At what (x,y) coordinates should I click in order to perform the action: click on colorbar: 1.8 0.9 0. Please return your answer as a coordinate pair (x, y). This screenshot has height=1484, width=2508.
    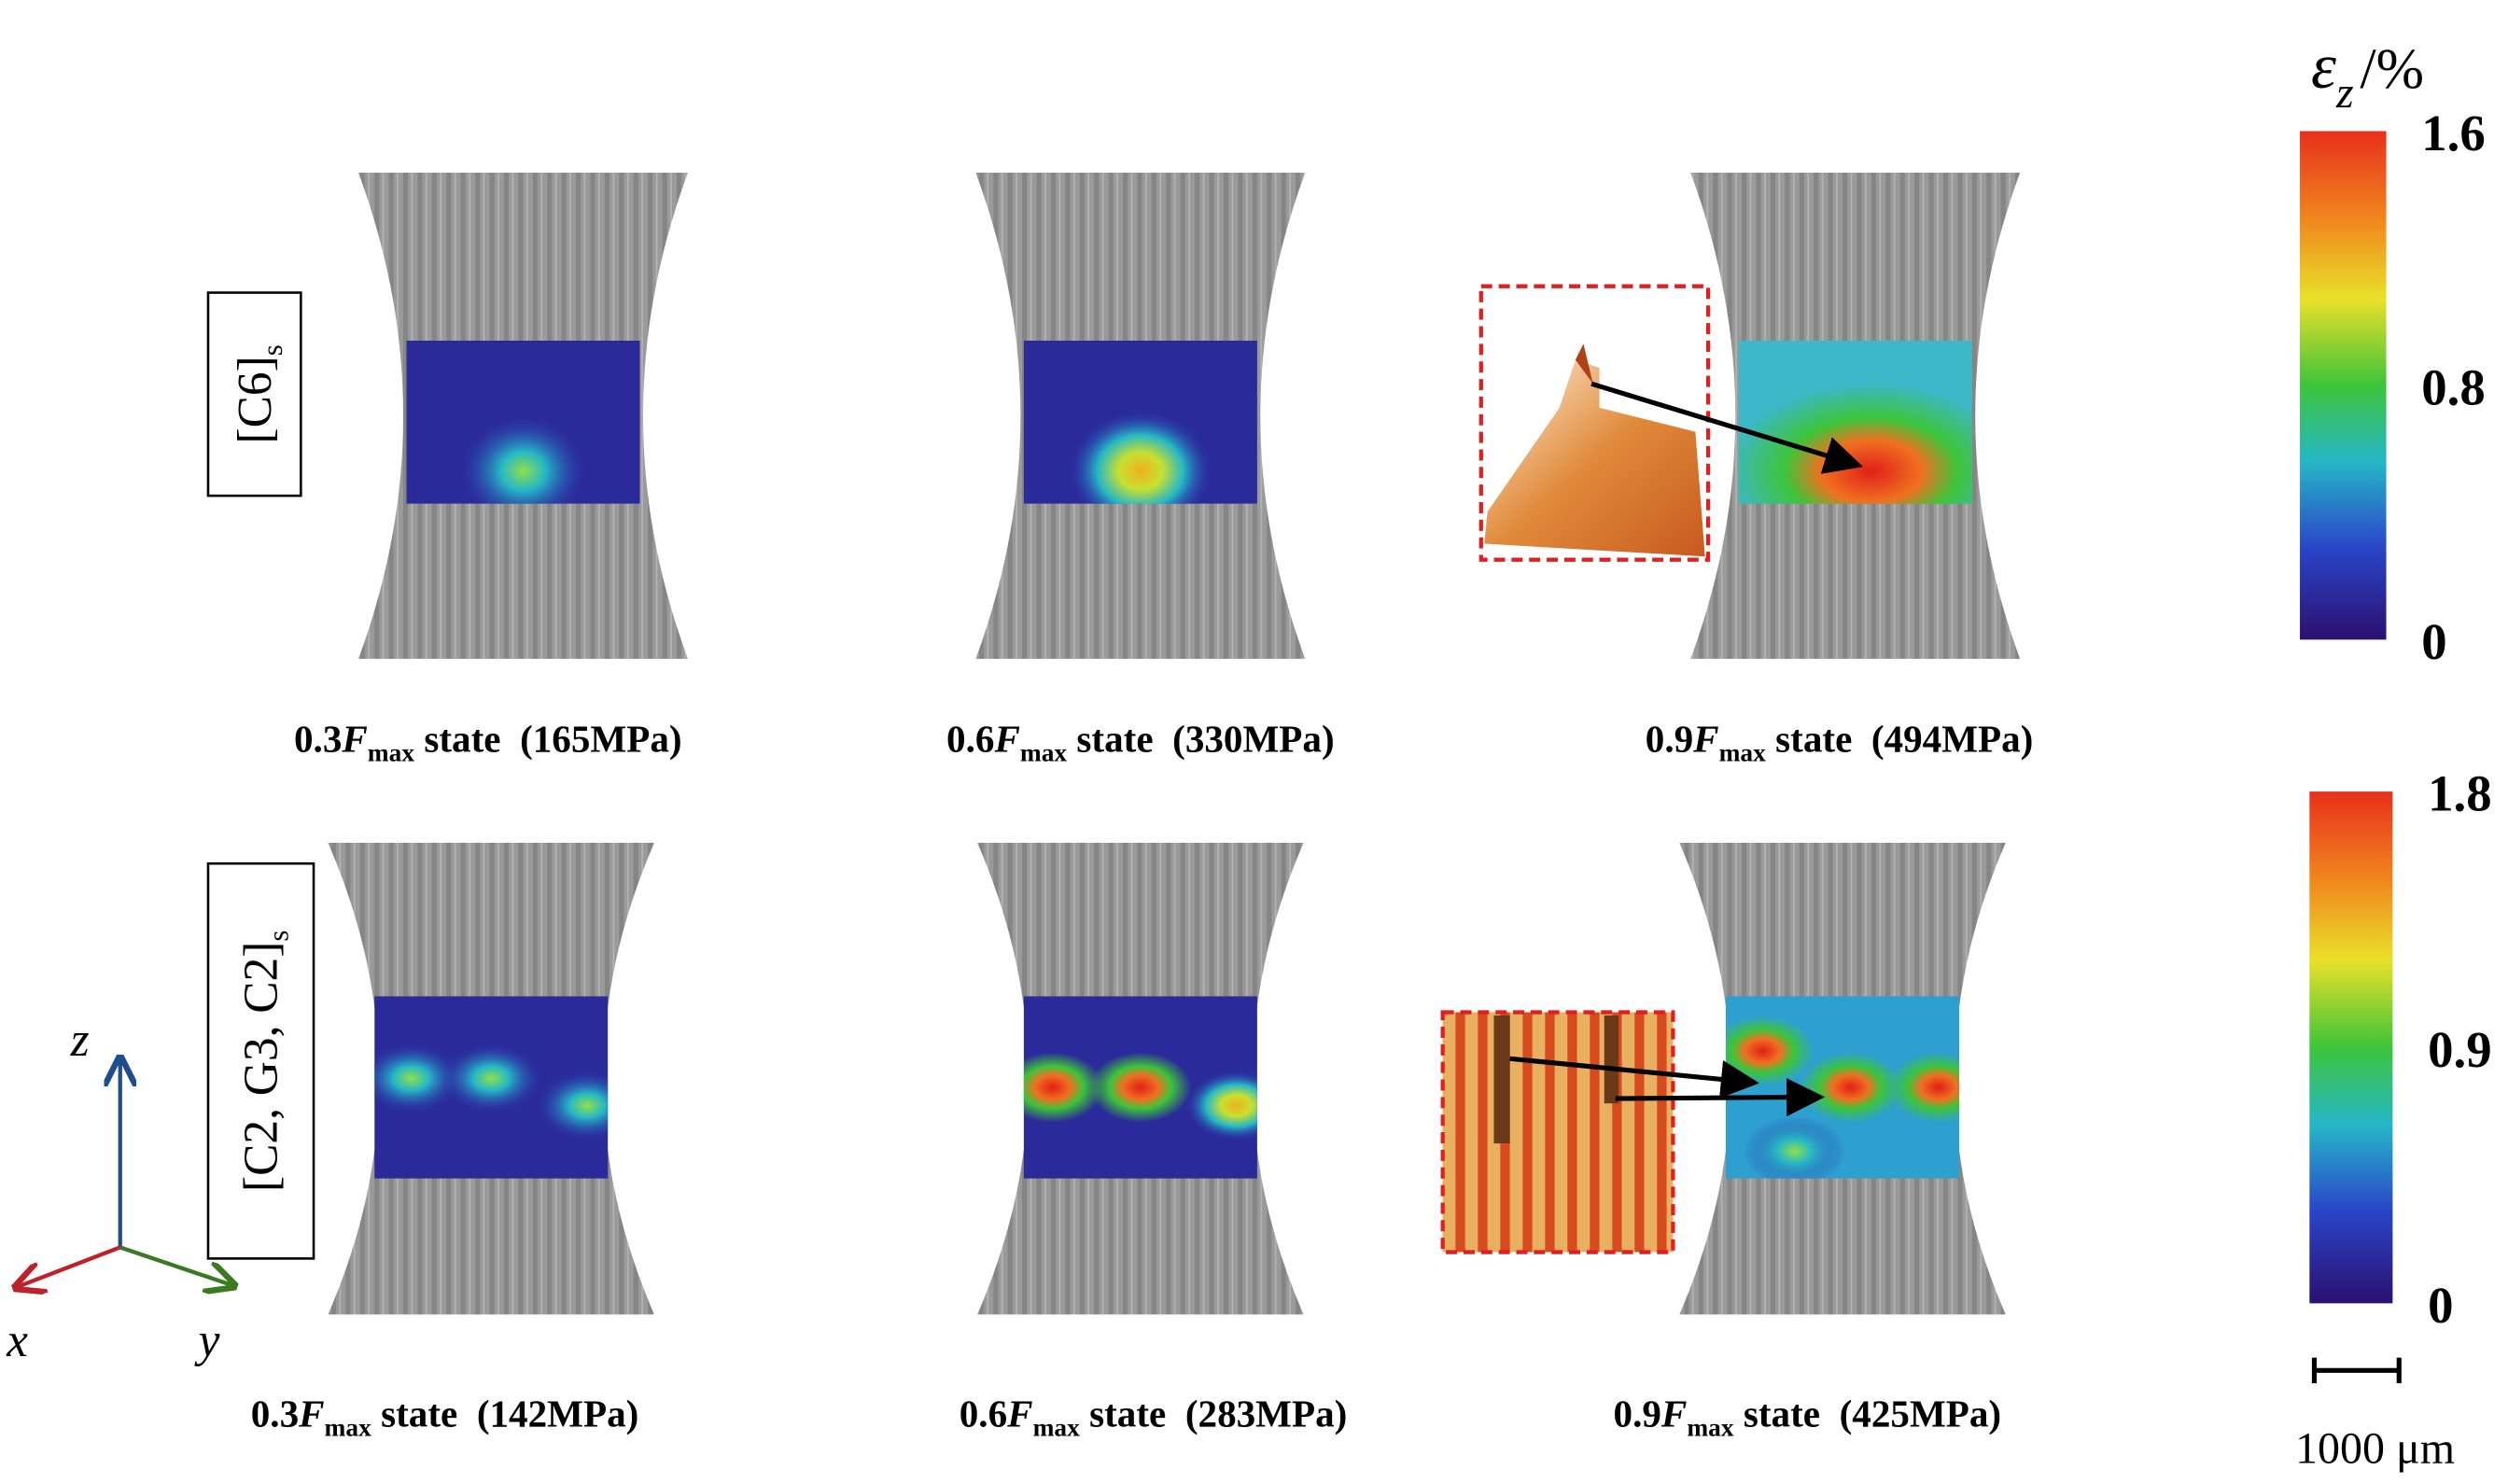
    Looking at the image, I should click on (2400, 1049).